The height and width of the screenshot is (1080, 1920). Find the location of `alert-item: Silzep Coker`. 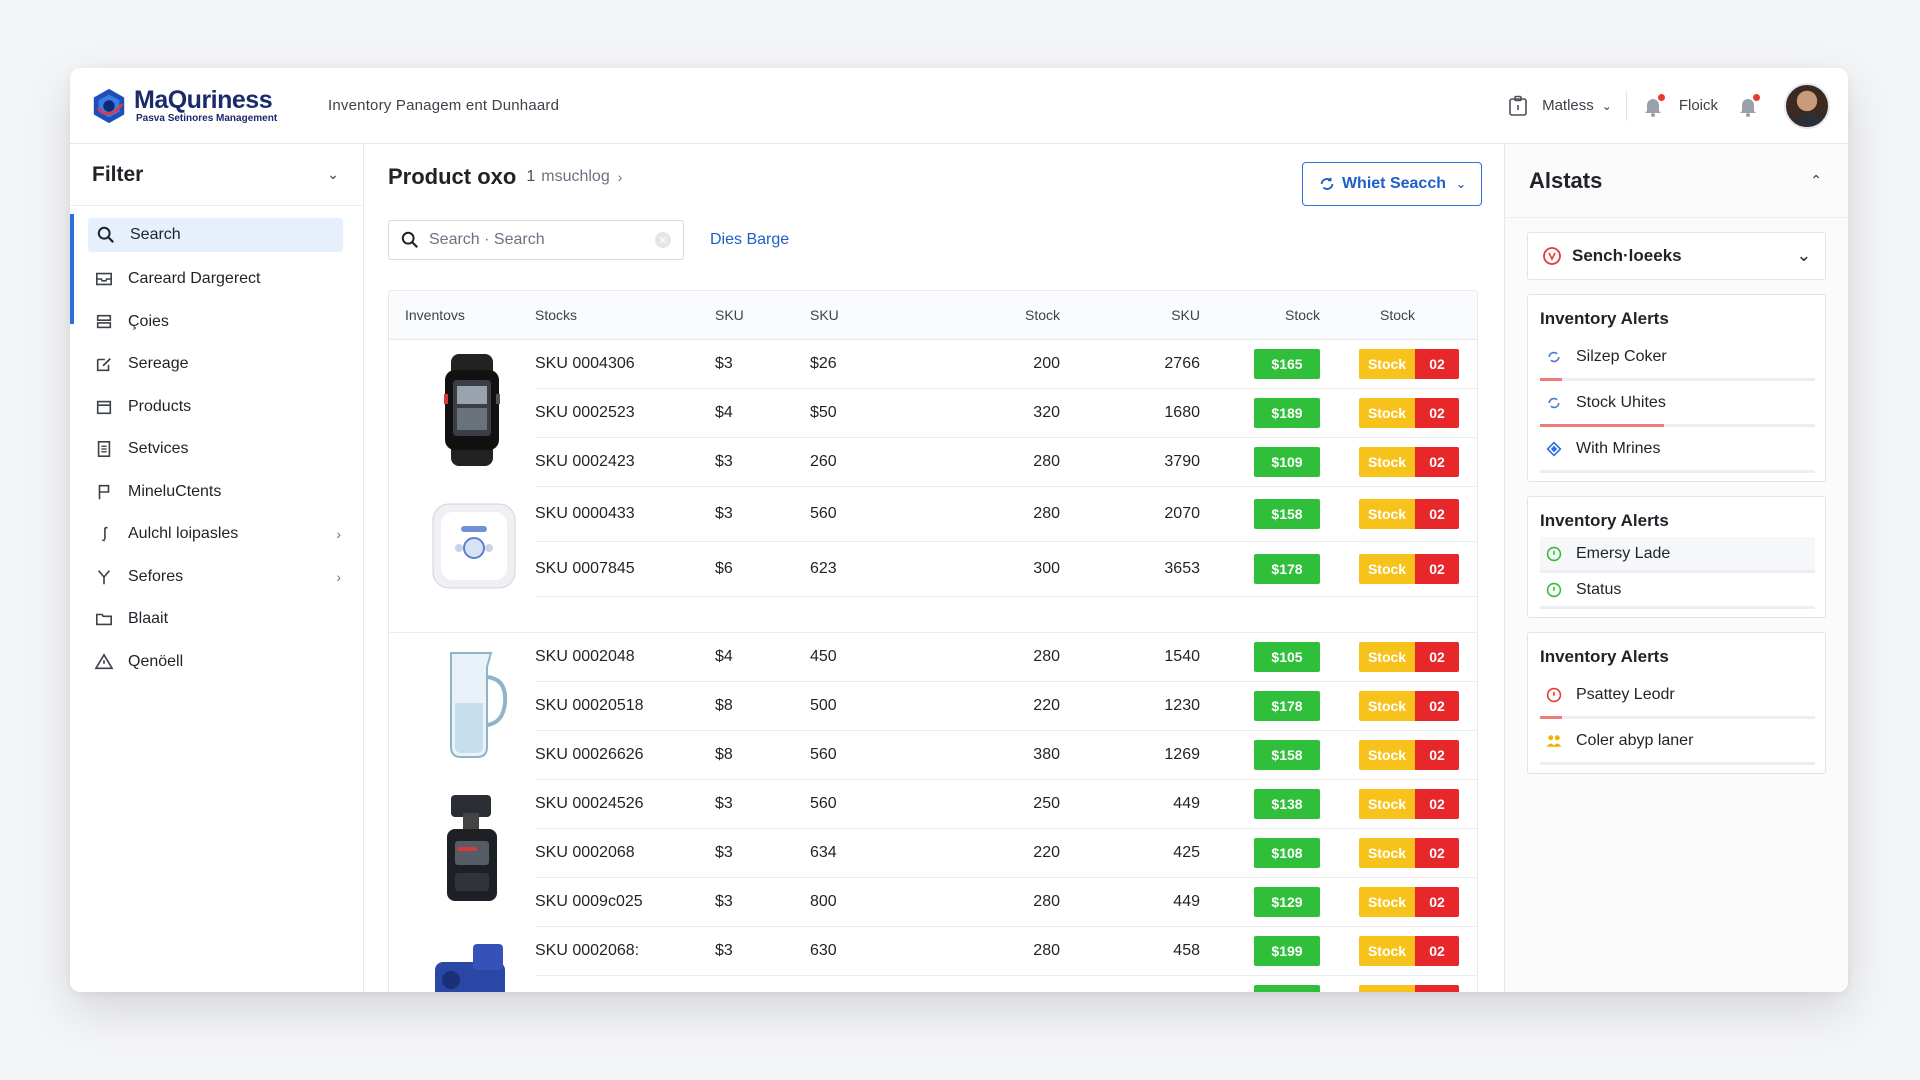

alert-item: Silzep Coker is located at coordinates (1677, 358).